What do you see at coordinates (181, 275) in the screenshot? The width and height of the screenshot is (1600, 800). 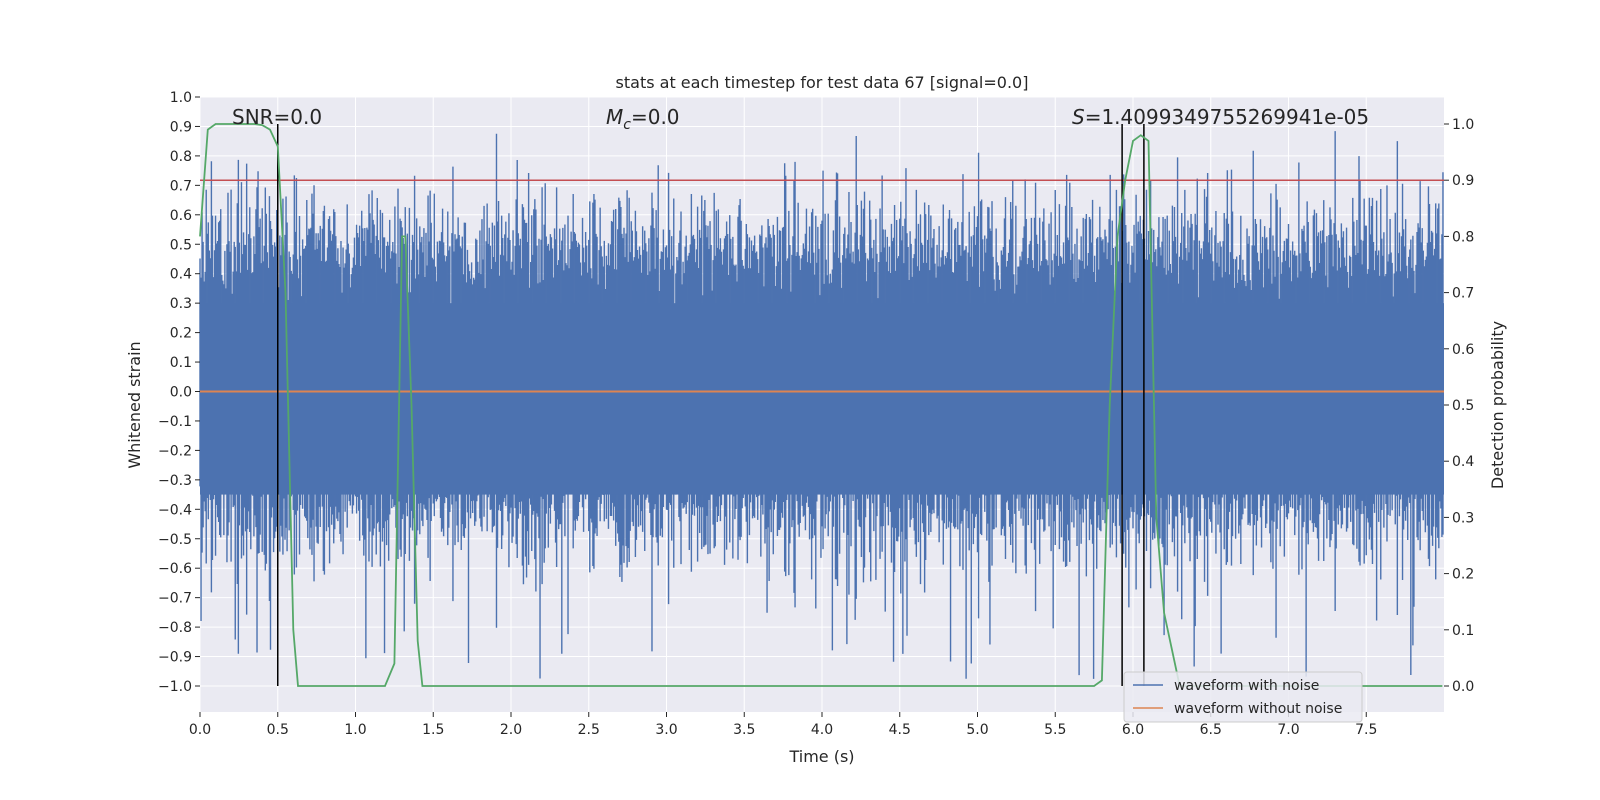 I see `y-tick-label: 0.4` at bounding box center [181, 275].